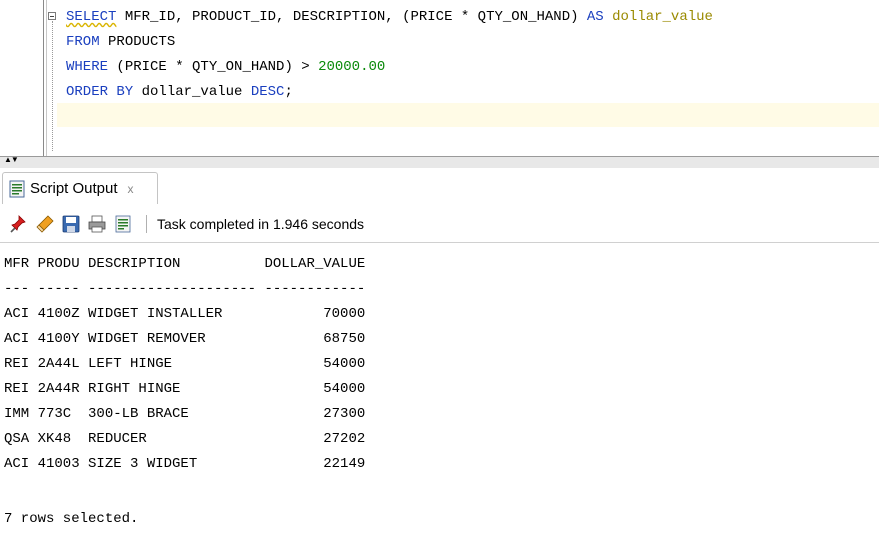 Image resolution: width=879 pixels, height=537 pixels. Describe the element at coordinates (52, 16) in the screenshot. I see `fold-collapse-icon` at that location.